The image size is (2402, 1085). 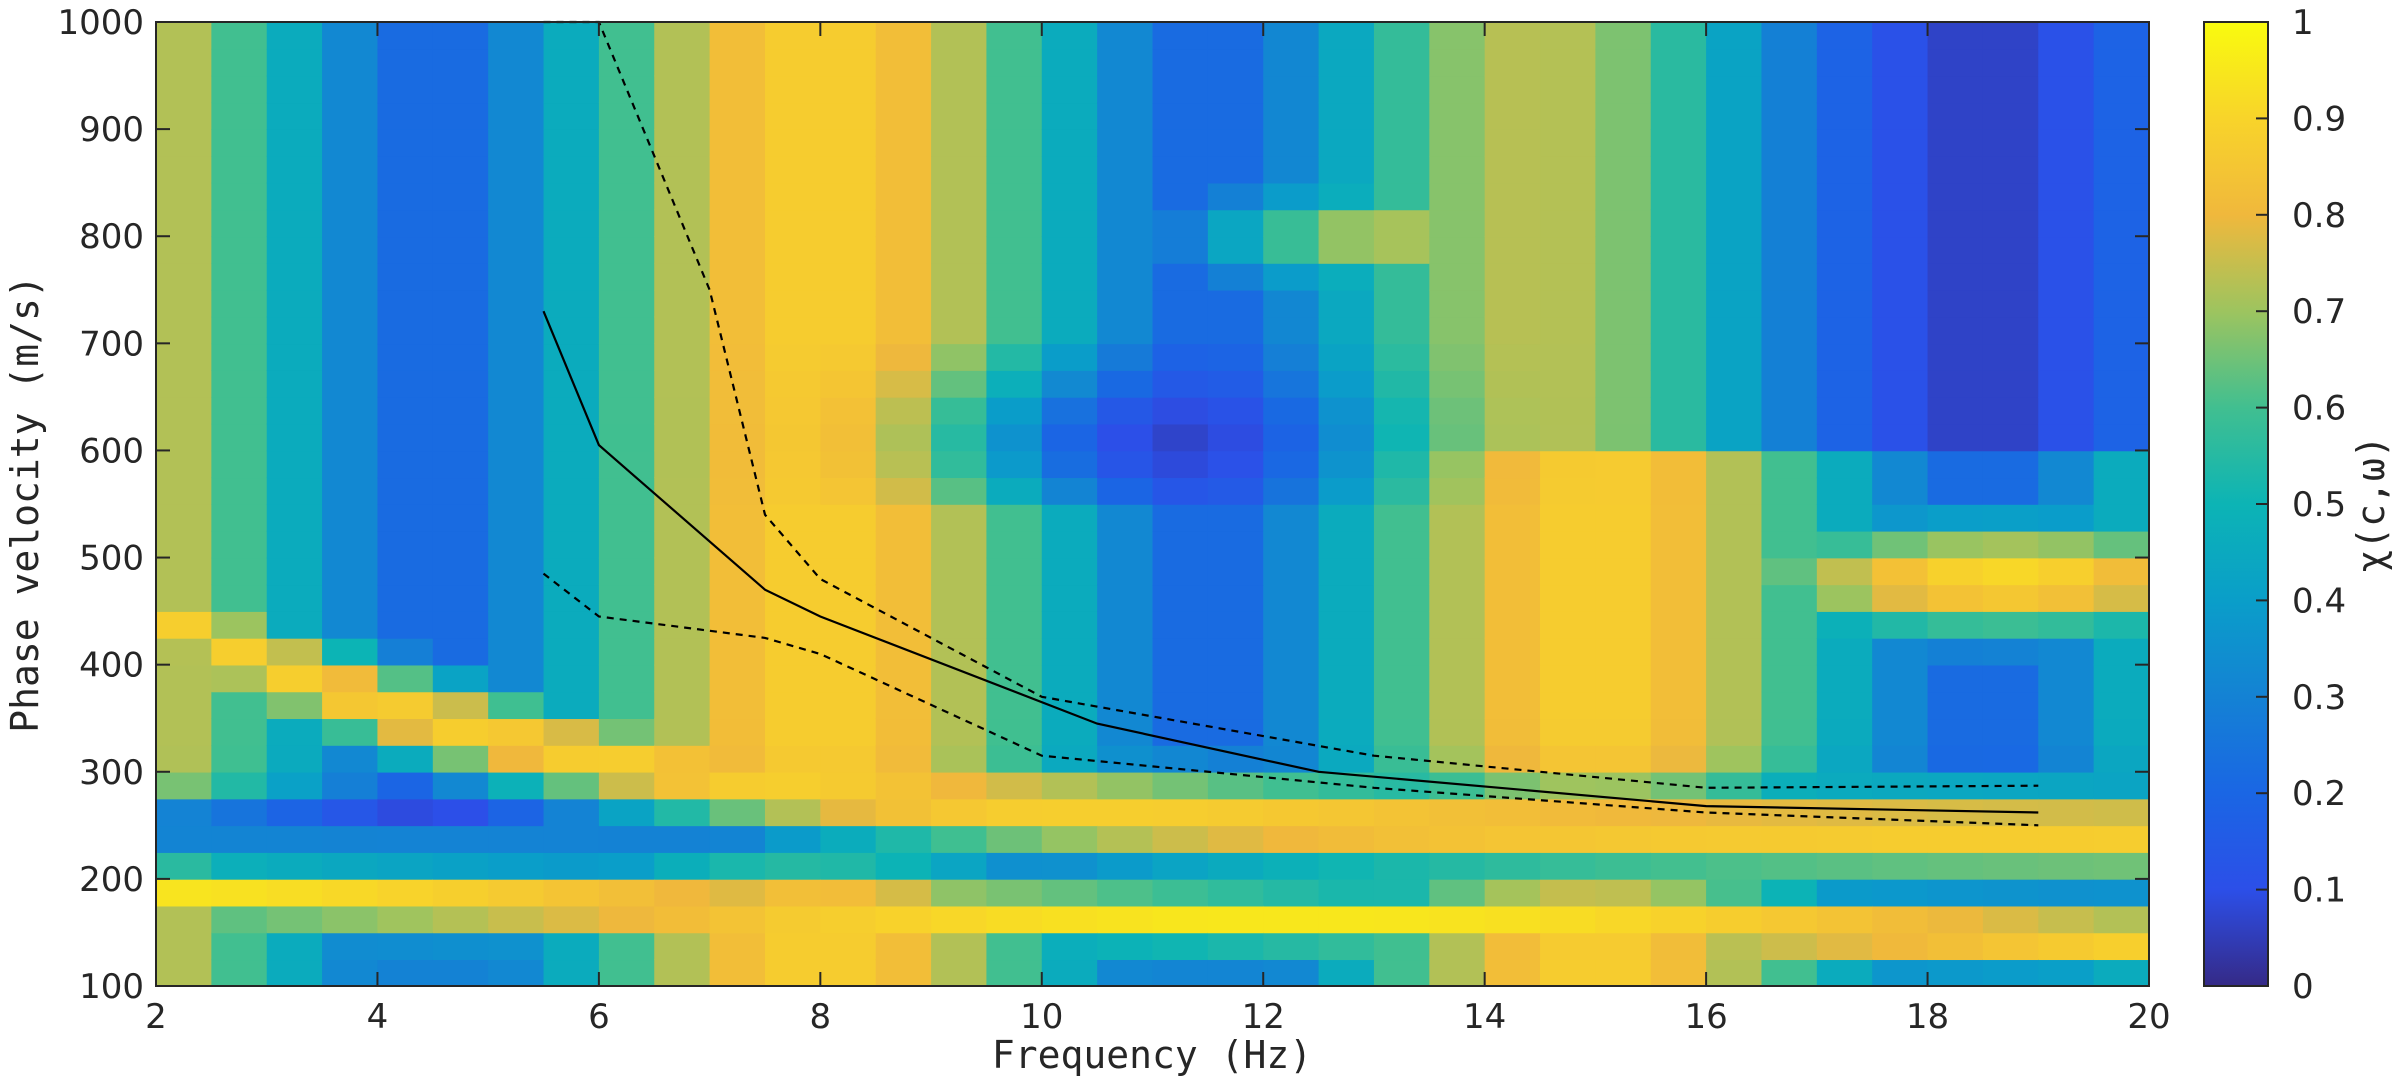 What do you see at coordinates (100, 23) in the screenshot?
I see `y-tick-label: 1000` at bounding box center [100, 23].